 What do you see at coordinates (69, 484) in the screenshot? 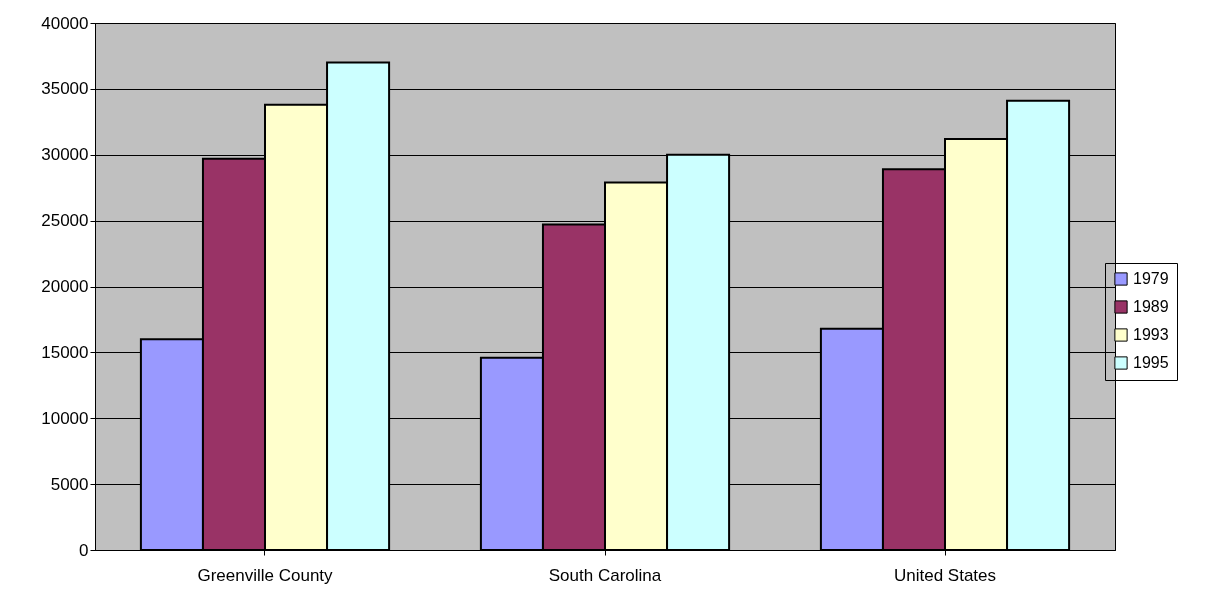
I see `y-tick-label: 5000` at bounding box center [69, 484].